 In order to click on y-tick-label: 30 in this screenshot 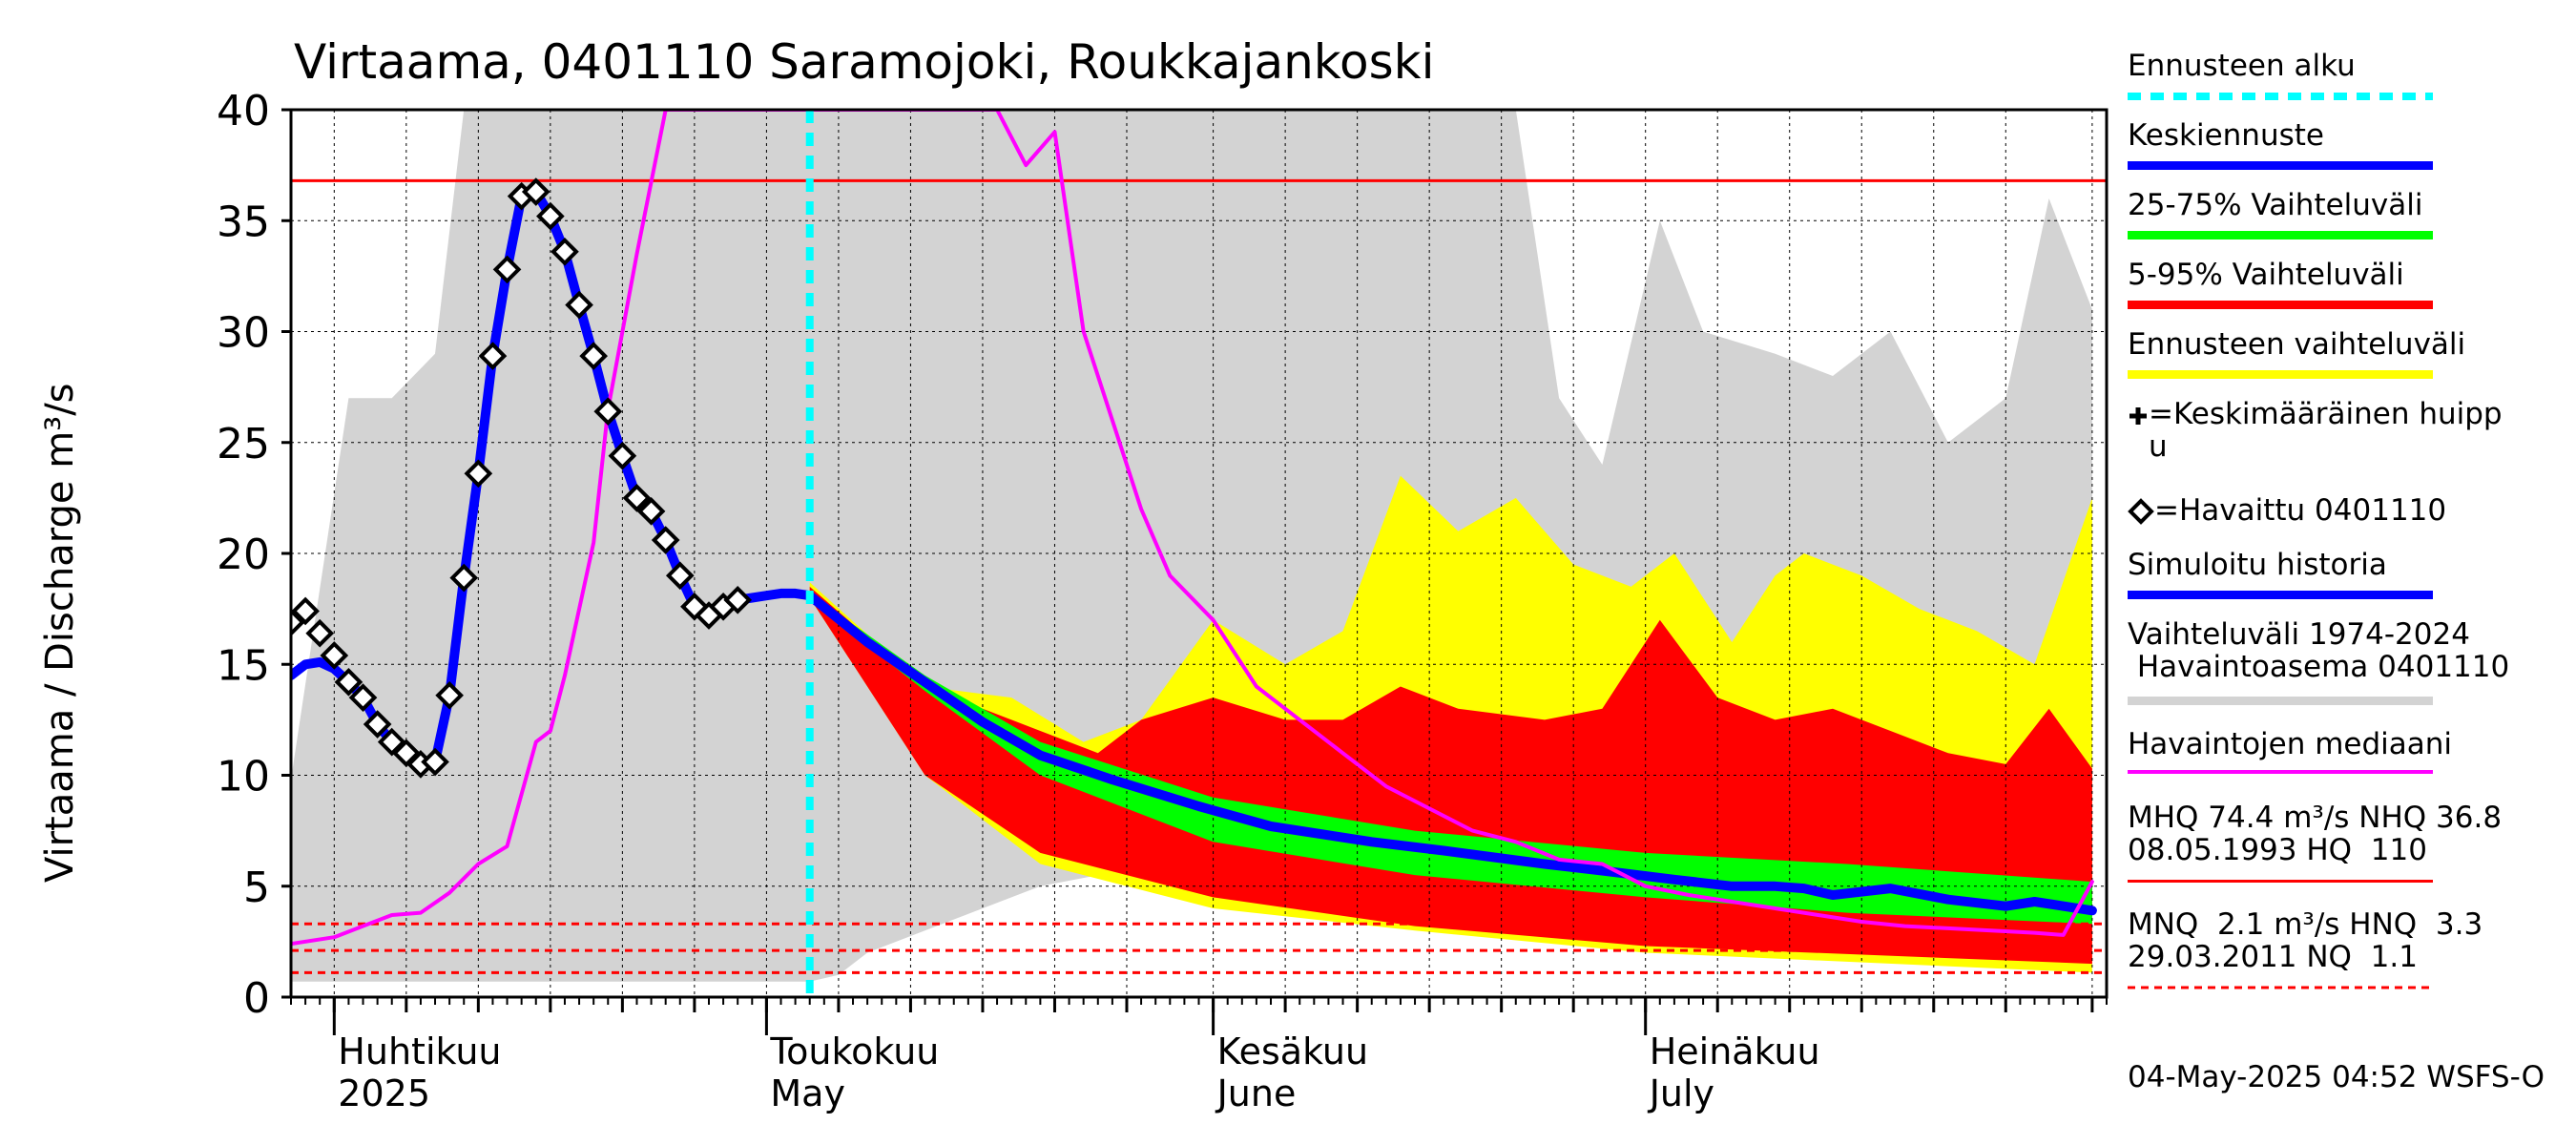, I will do `click(243, 334)`.